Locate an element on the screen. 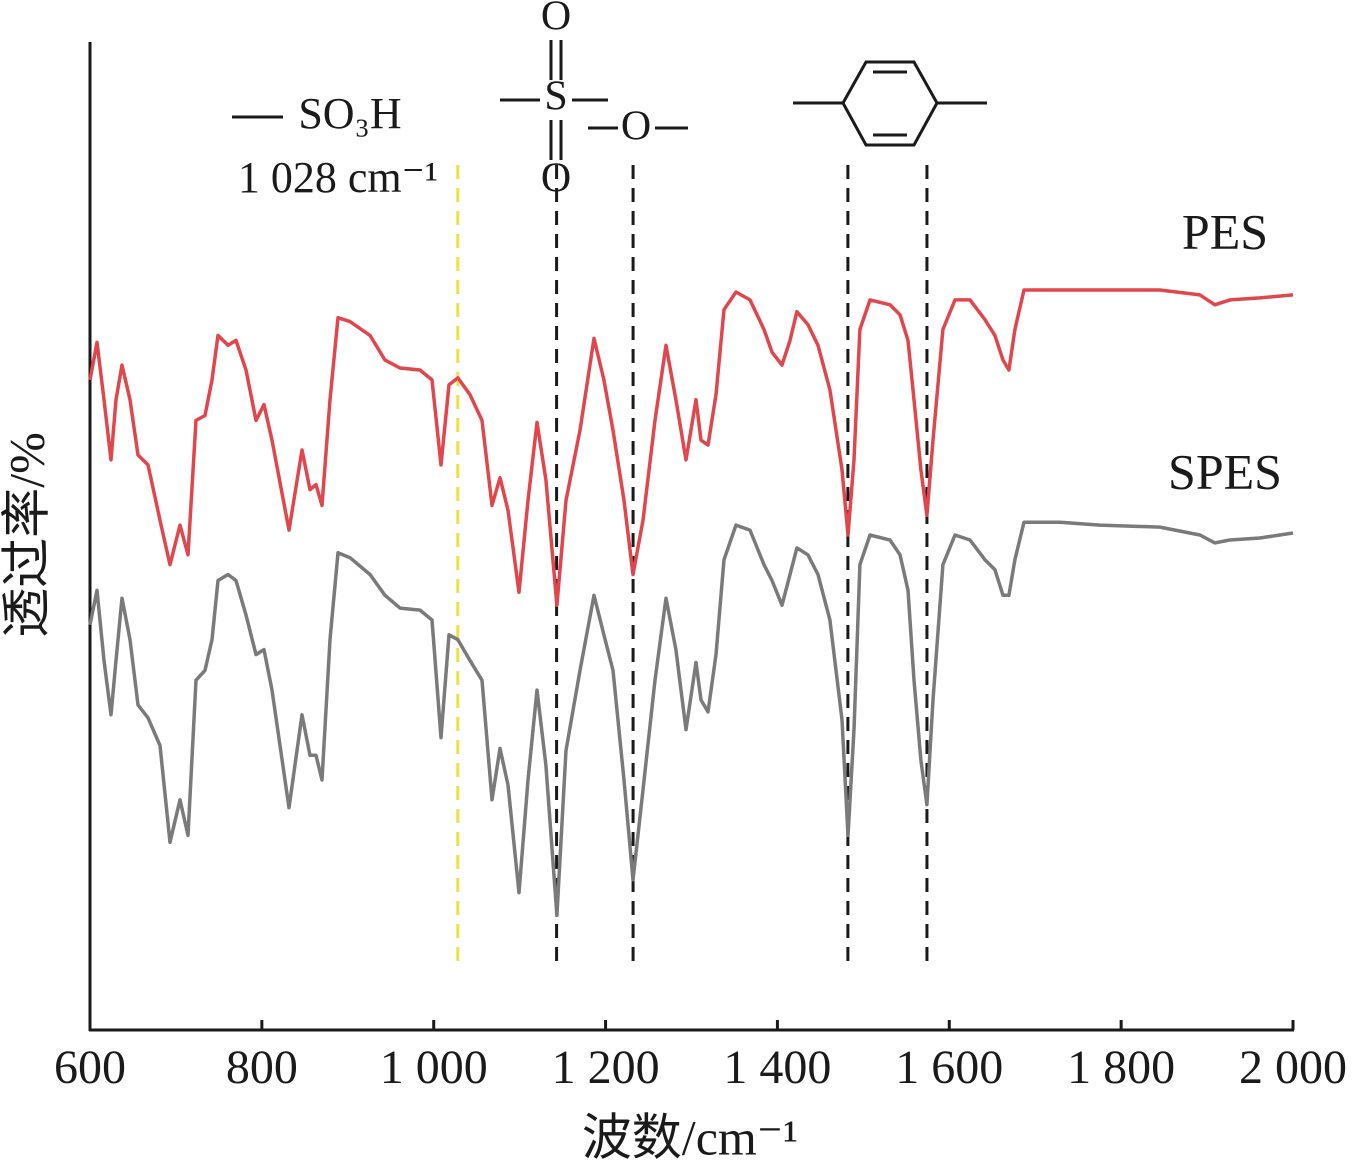  x-tick-label: 2 000 is located at coordinates (1293, 1067).